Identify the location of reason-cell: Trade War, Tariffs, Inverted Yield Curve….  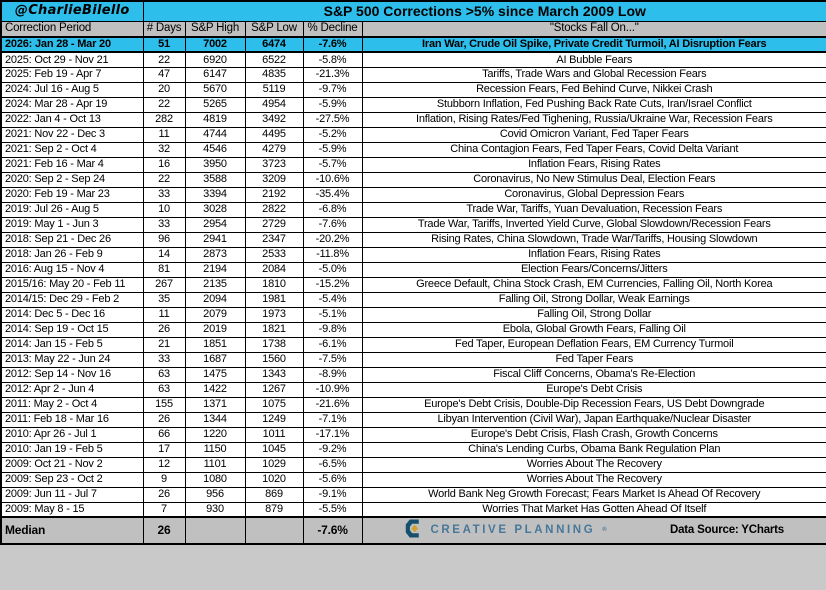
(593, 224).